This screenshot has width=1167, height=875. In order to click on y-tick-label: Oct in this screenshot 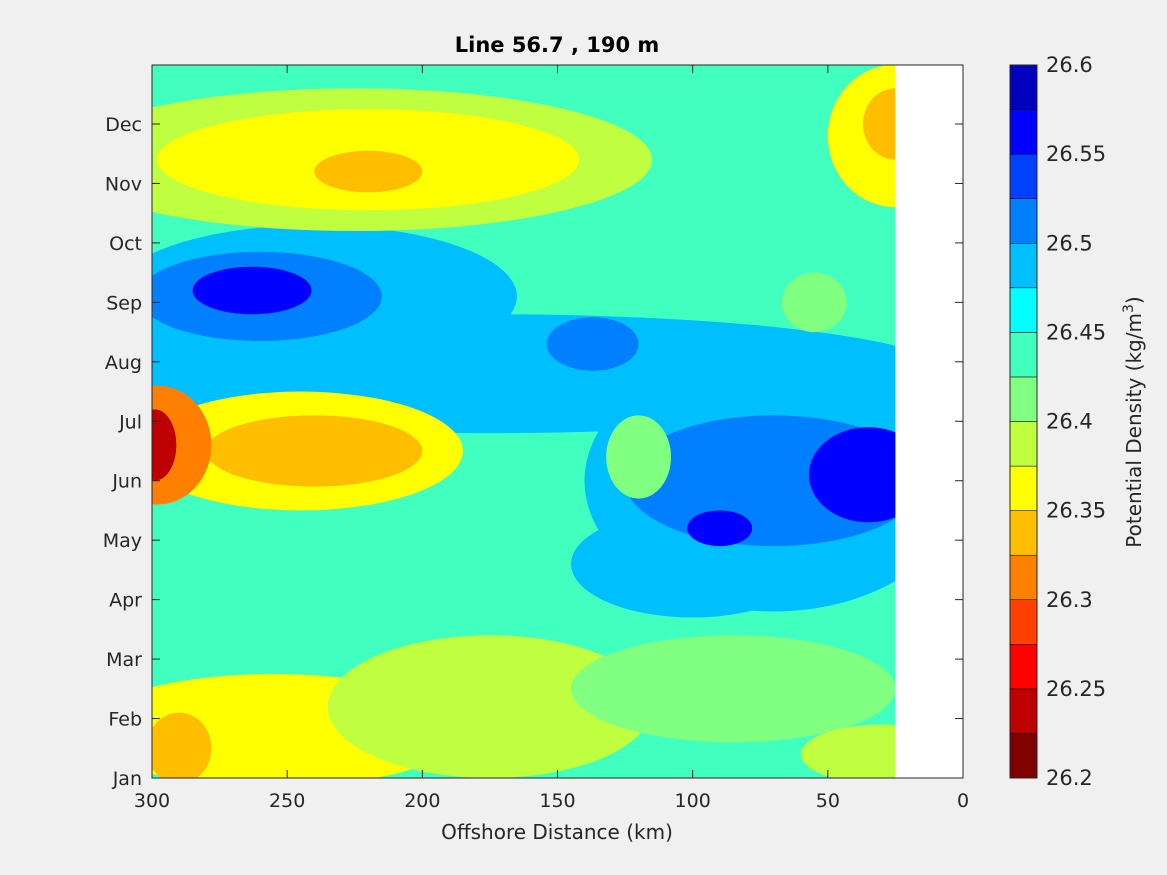, I will do `click(125, 244)`.